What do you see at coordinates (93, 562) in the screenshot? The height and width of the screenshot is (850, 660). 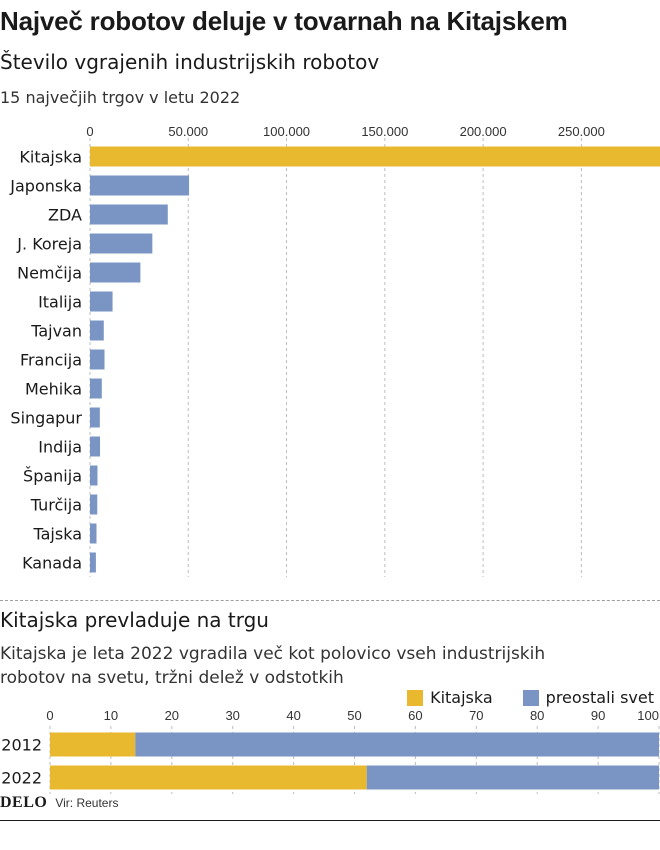 I see `bar-kanada` at bounding box center [93, 562].